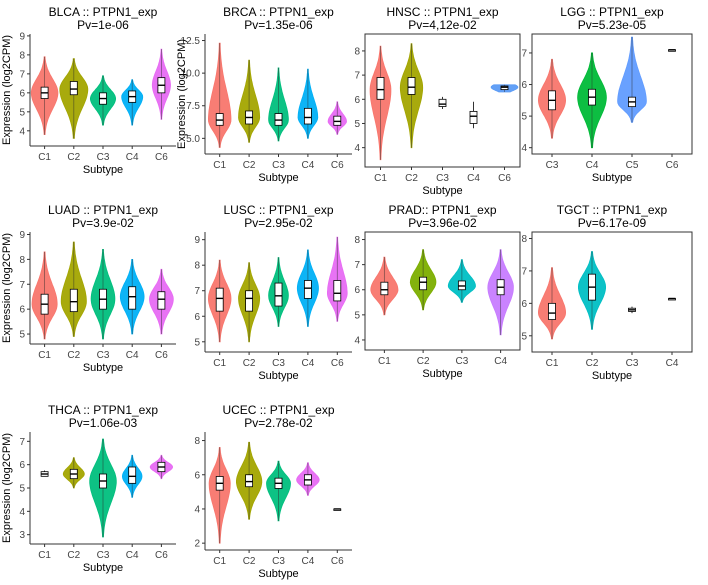 The image size is (708, 585). What do you see at coordinates (632, 79) in the screenshot?
I see `violin-c5` at bounding box center [632, 79].